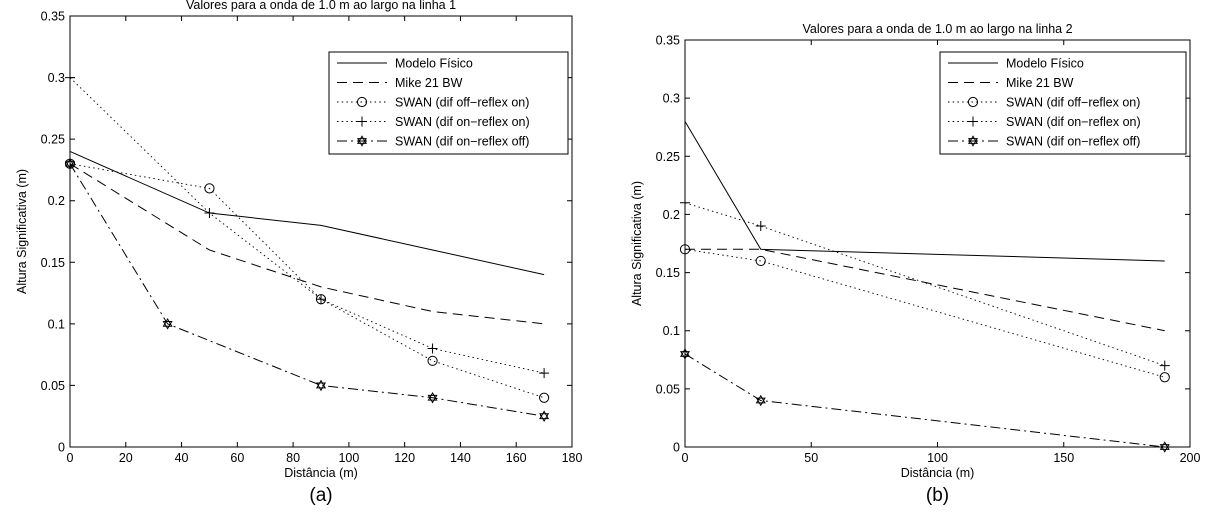  I want to click on legend-label: SWAN (dif on−reflex off), so click(462, 142).